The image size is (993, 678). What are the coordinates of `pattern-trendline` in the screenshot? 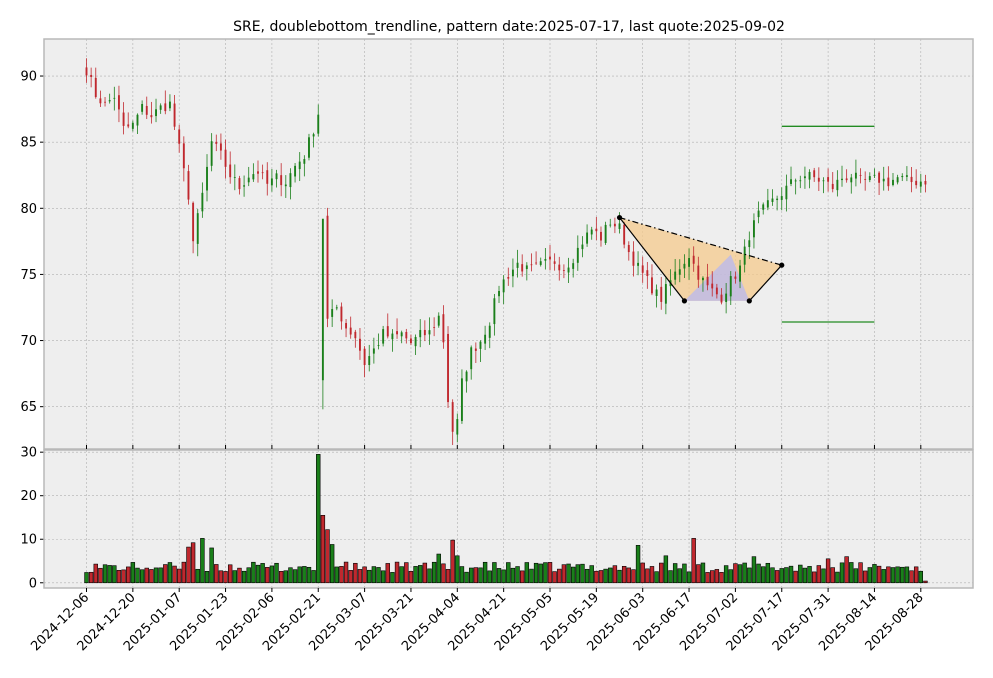 It's located at (700, 241).